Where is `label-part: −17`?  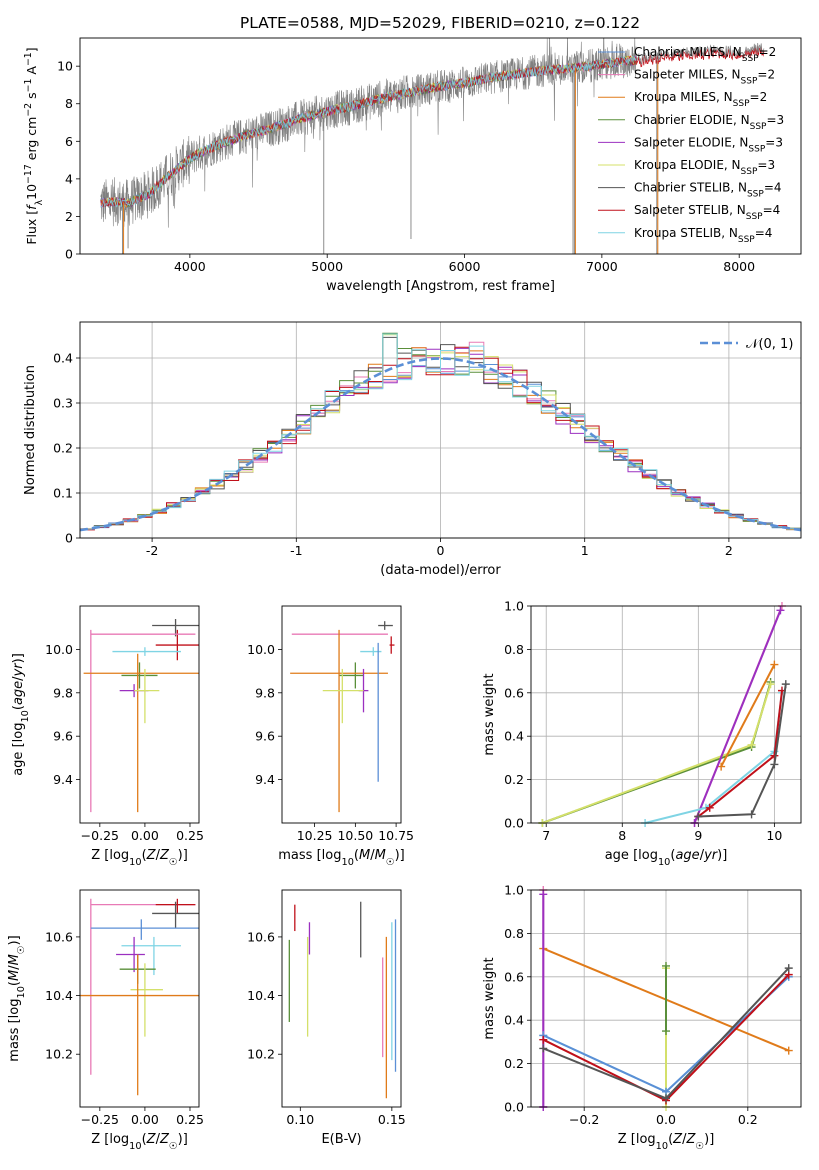 label-part: −17 is located at coordinates (28, 174).